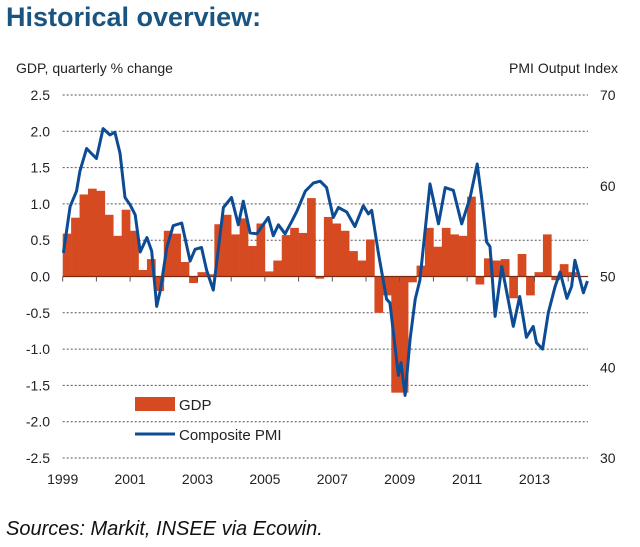  I want to click on left-tick-label: -2.5, so click(38, 458).